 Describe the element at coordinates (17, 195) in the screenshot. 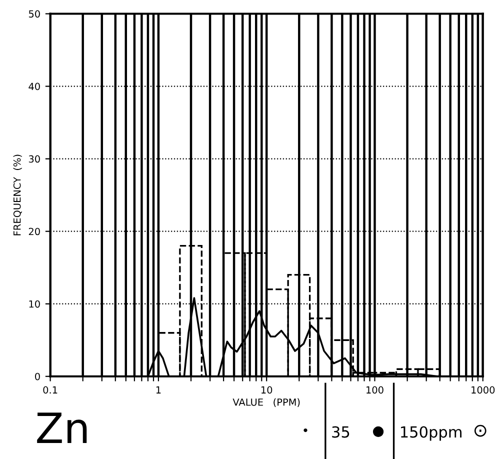

I see `y-axis-title: FREQUENCY (%)` at that location.